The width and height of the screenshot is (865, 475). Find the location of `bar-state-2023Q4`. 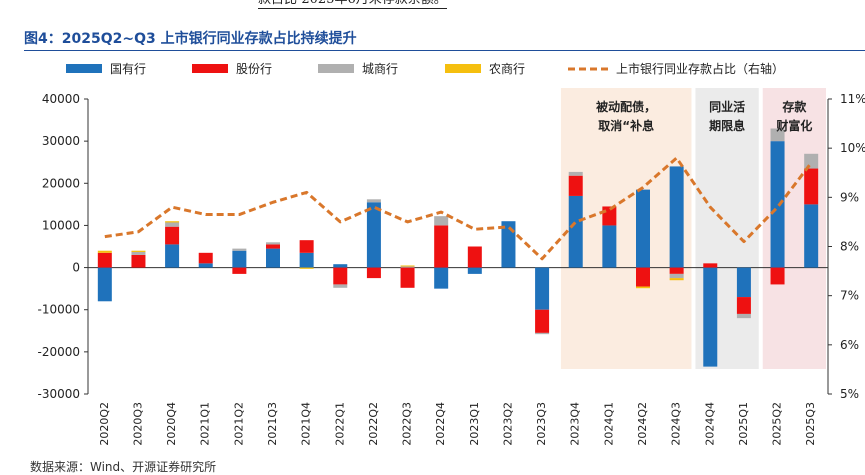

bar-state-2023Q4 is located at coordinates (575, 231).